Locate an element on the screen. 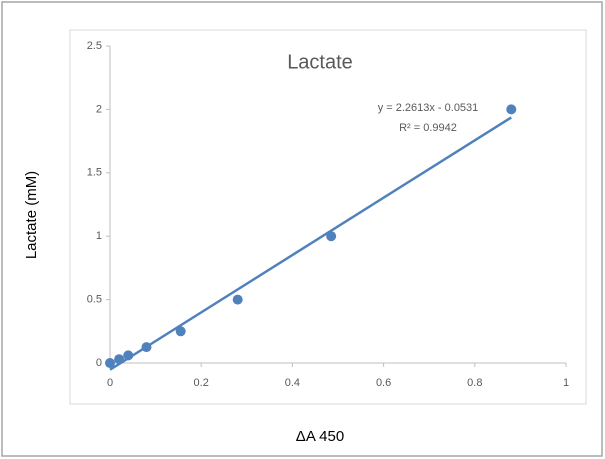  x-tick-label: 1 is located at coordinates (566, 383).